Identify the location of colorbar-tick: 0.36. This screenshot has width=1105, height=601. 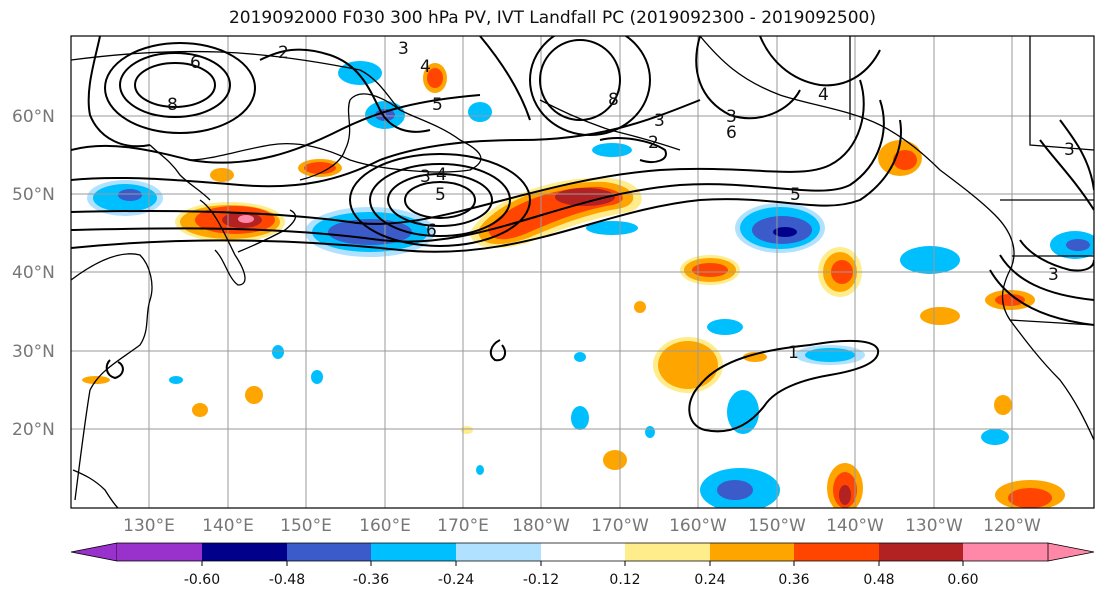
(793, 580).